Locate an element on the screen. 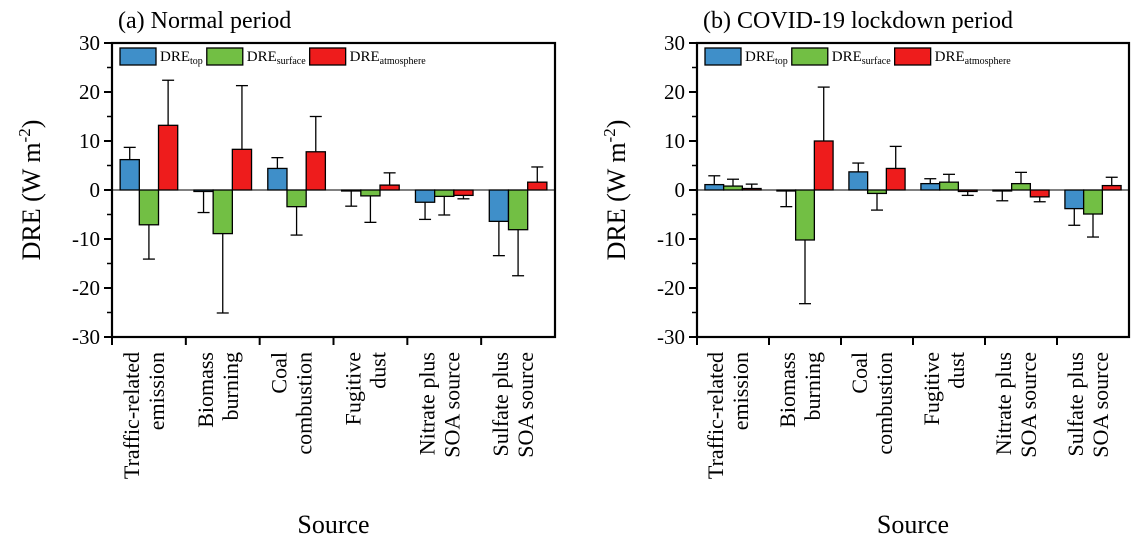  y-tick-label: 10 is located at coordinates (674, 141).